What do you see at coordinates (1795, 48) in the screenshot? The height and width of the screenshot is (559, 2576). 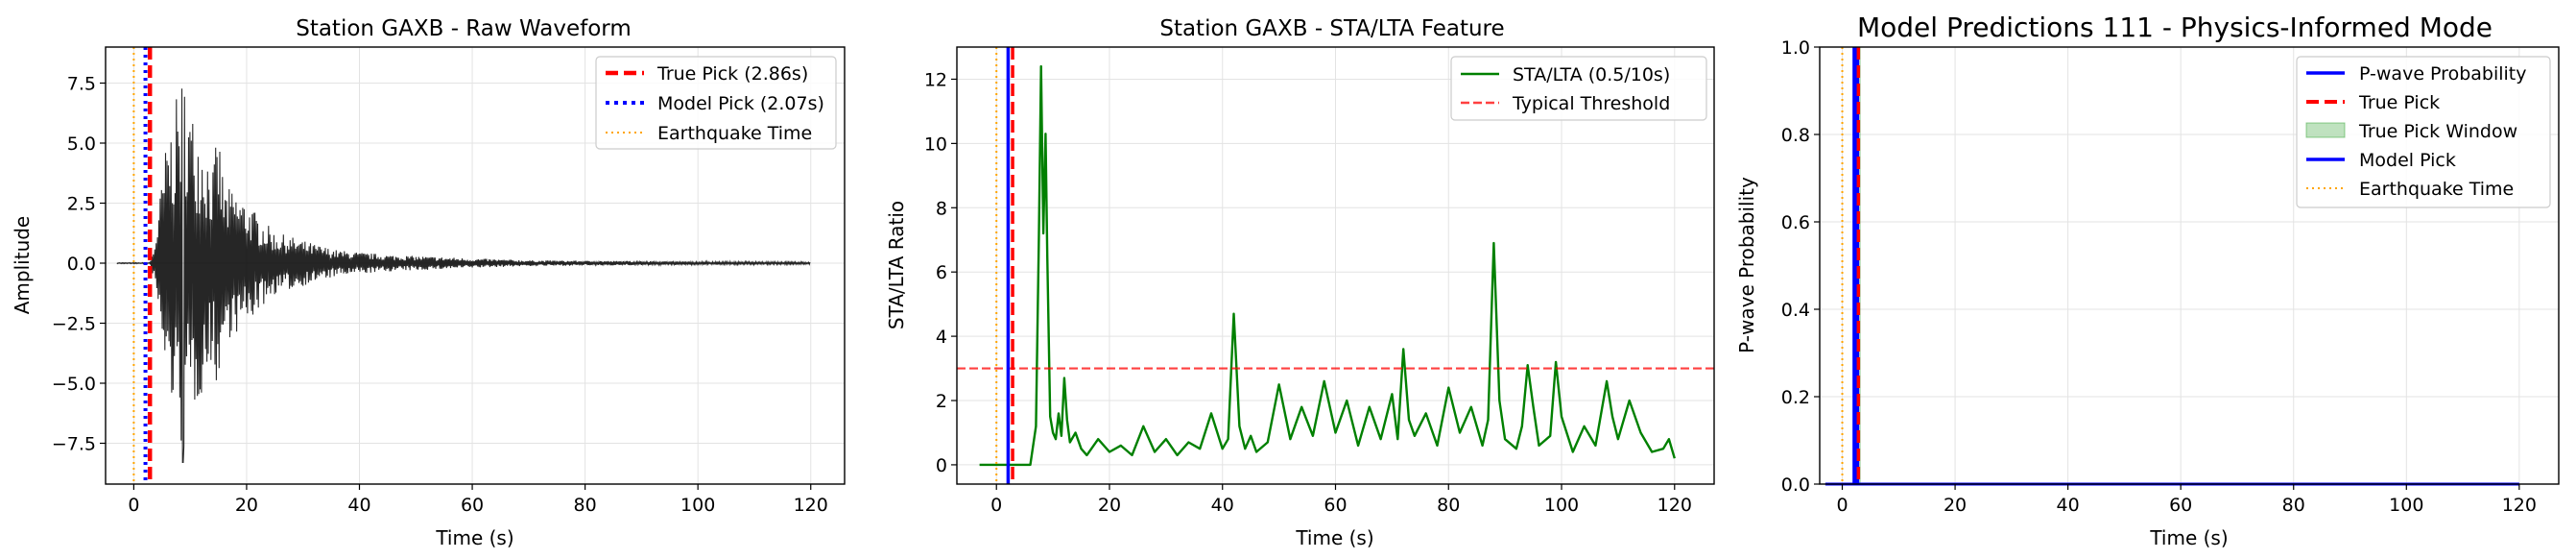 I see `y-tick-label: 1.0` at bounding box center [1795, 48].